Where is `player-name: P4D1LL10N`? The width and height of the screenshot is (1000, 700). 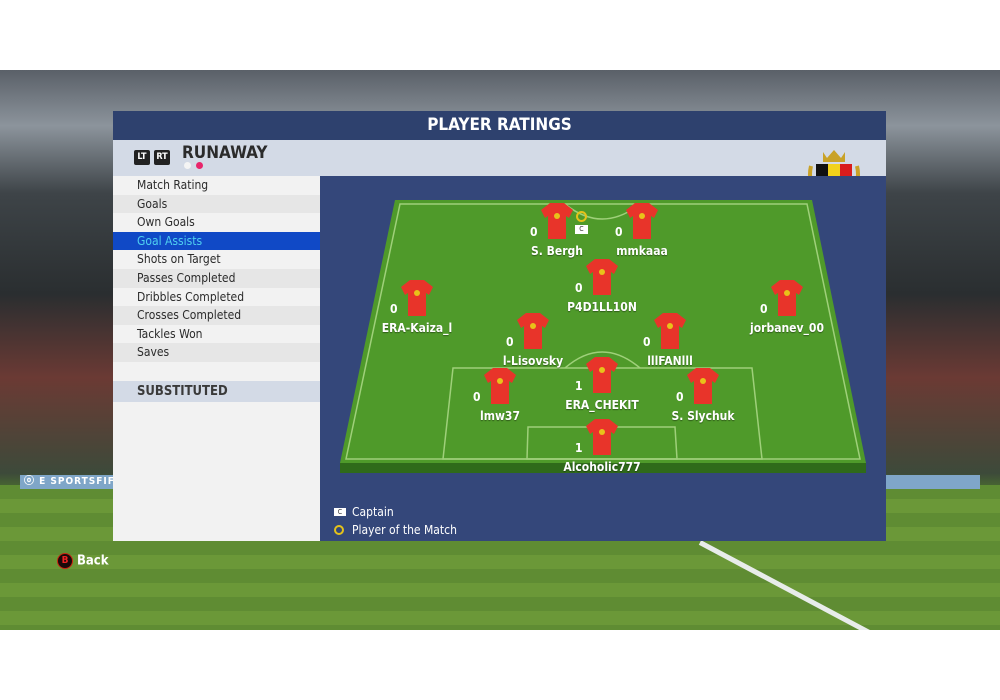
player-name: P4D1LL10N is located at coordinates (602, 307).